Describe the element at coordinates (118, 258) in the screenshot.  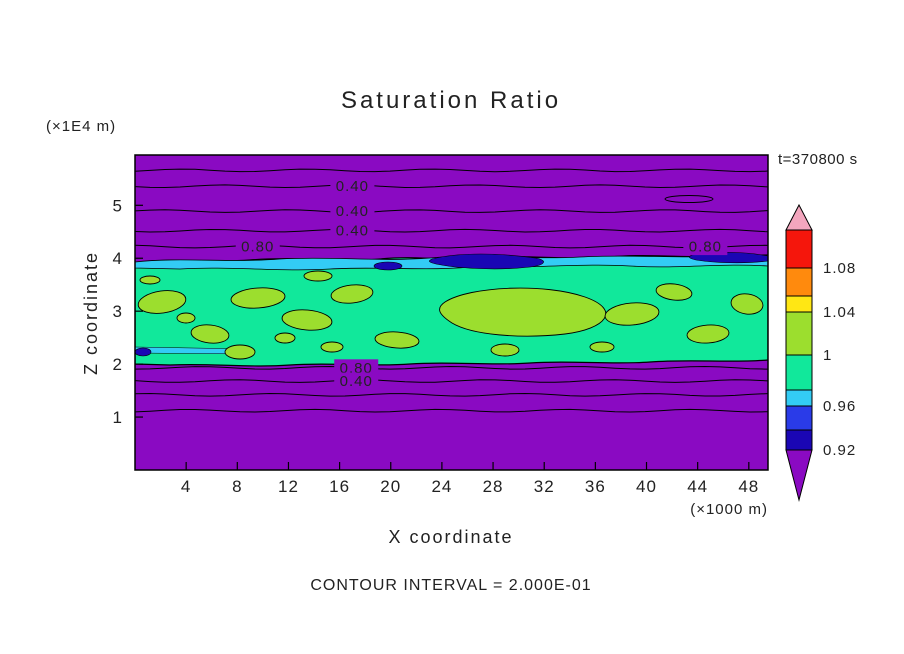
I see `z-tick-label: 4` at that location.